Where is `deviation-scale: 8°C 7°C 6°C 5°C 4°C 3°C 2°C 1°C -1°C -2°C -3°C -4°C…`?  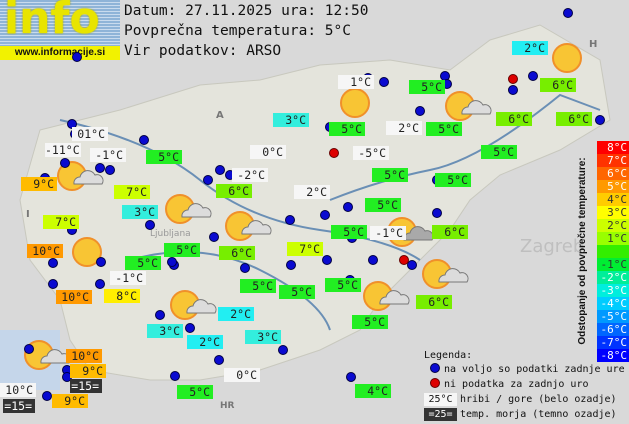 deviation-scale: 8°C 7°C 6°C 5°C 4°C 3°C 2°C 1°C -1°C -2°C -3°C -4°C… is located at coordinates (613, 251).